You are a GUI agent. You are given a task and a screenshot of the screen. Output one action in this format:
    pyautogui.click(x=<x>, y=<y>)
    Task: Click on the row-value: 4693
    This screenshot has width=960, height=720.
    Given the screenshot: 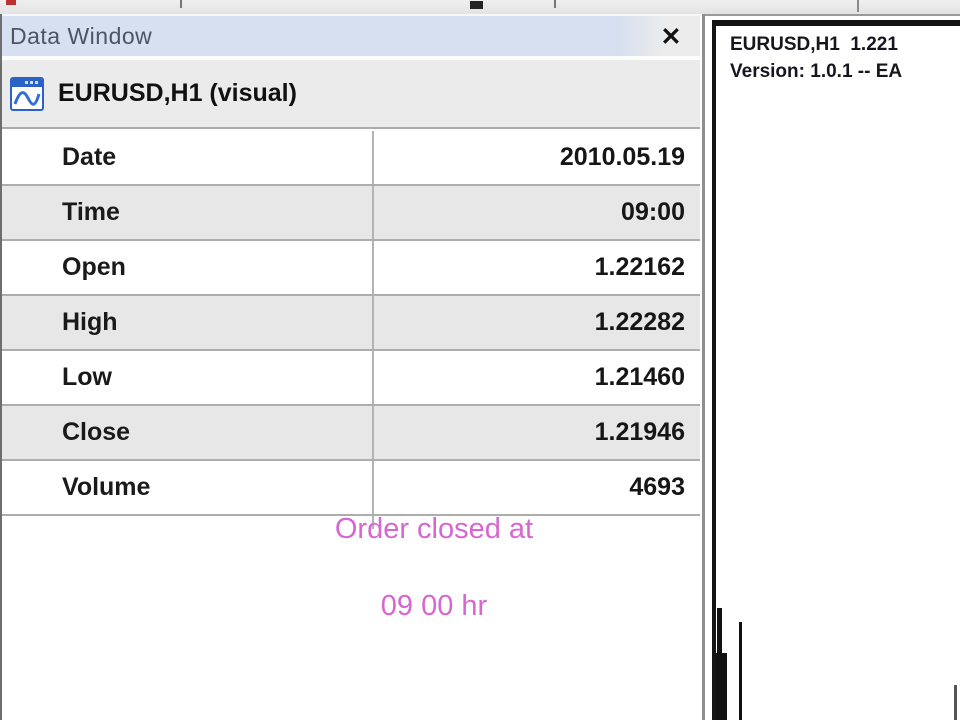 What is the action you would take?
    pyautogui.click(x=536, y=487)
    